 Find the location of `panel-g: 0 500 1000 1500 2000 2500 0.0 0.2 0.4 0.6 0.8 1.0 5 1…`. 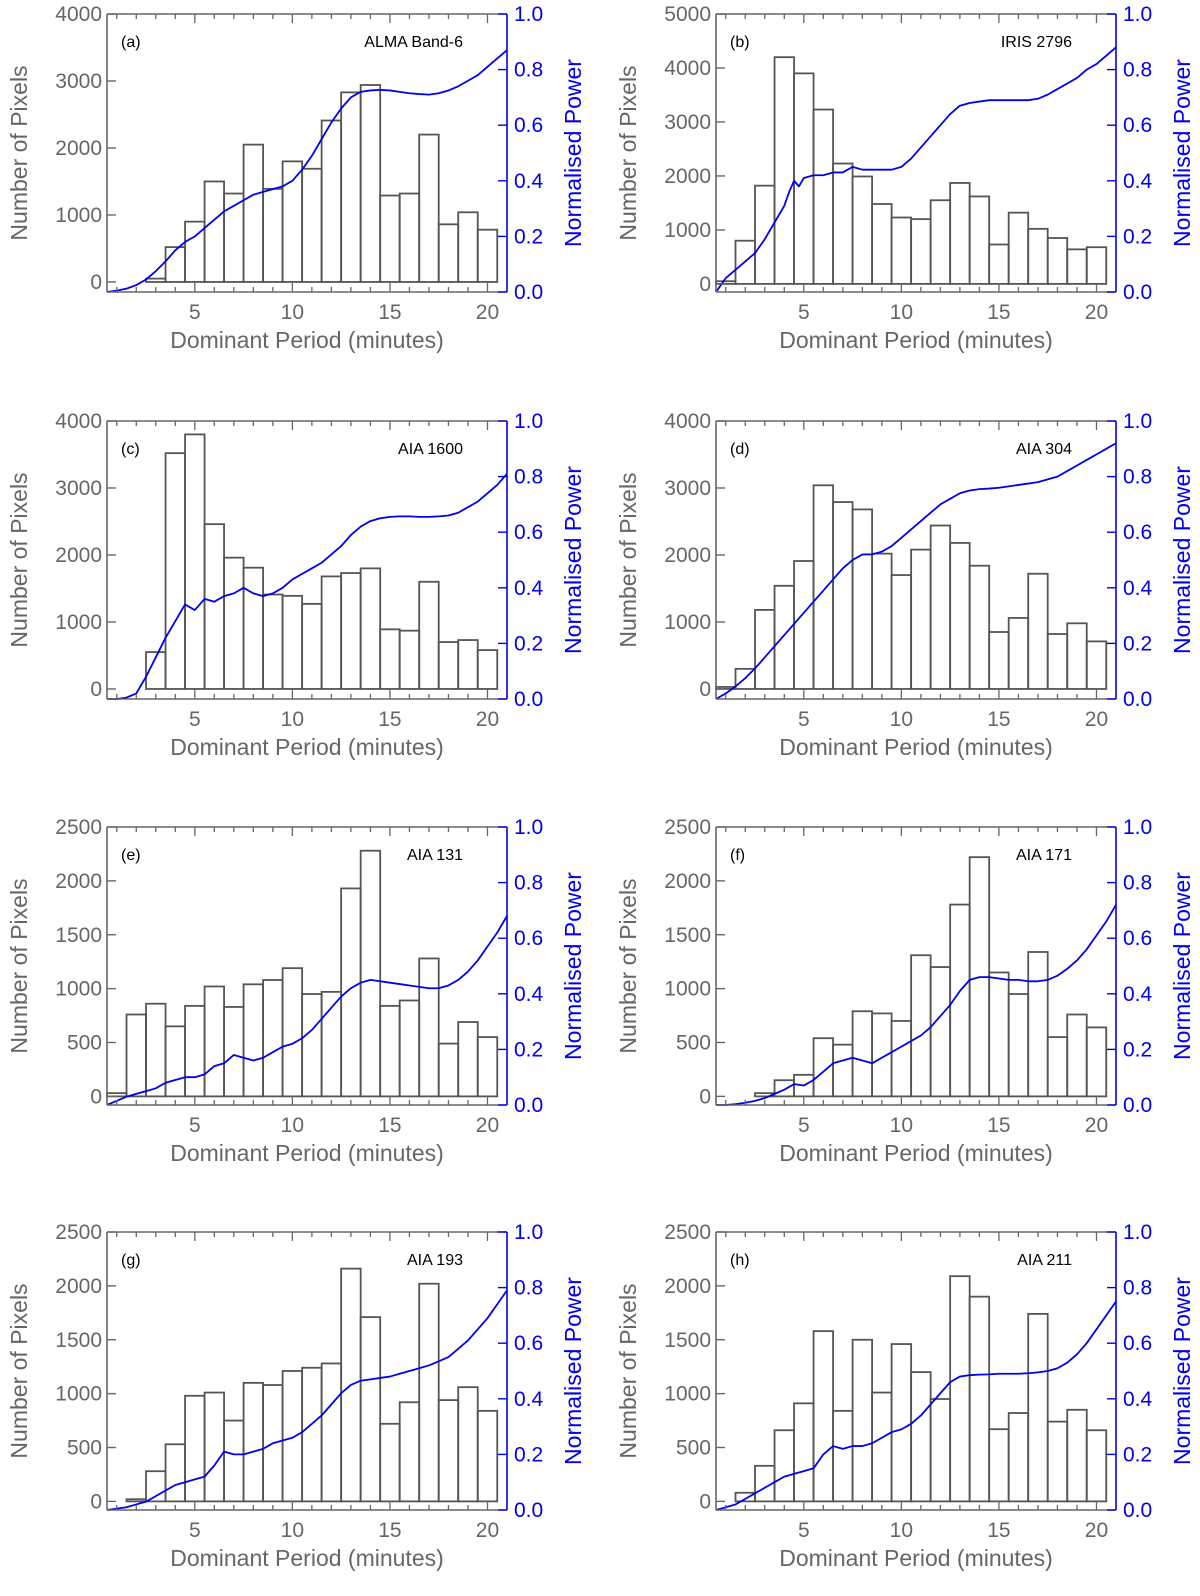

panel-g: 0 500 1000 1500 2000 2500 0.0 0.2 0.4 0.6 0.8 1.0 5 1… is located at coordinates (296, 1396).